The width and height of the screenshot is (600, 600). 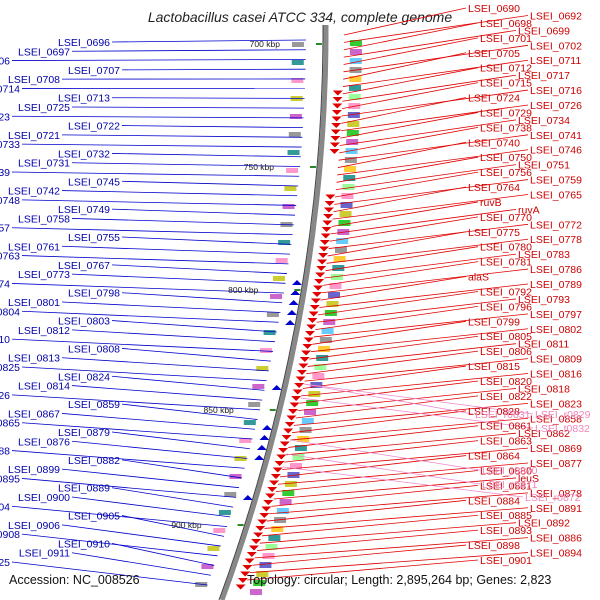 What do you see at coordinates (556, 449) in the screenshot?
I see `gene-label-forward: LSEI_0869` at bounding box center [556, 449].